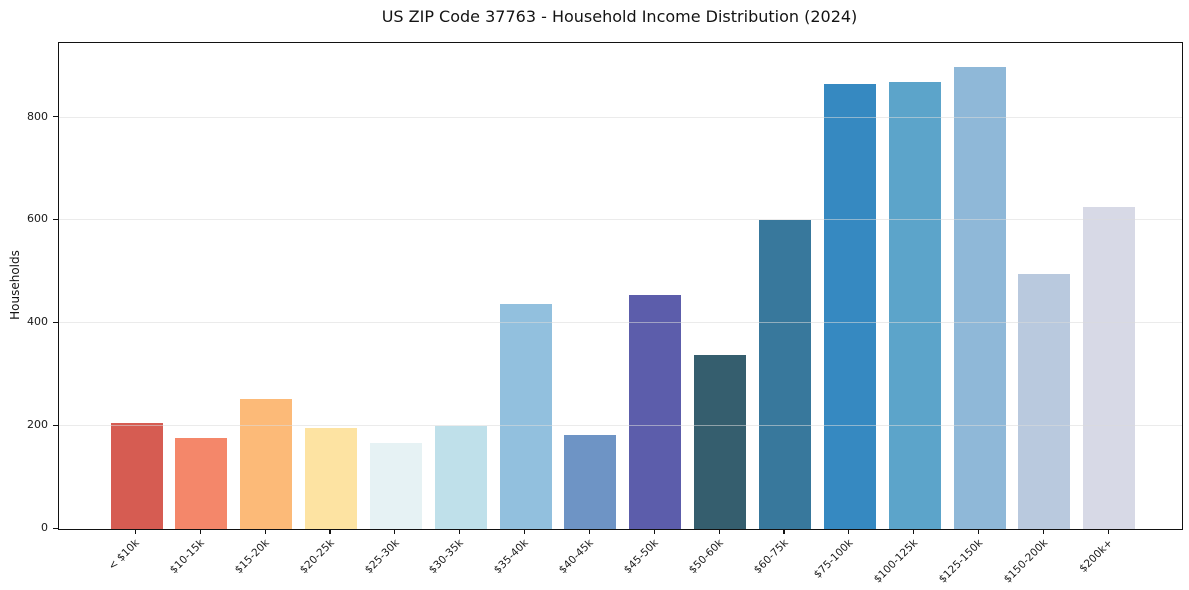 The height and width of the screenshot is (590, 1189). I want to click on x-tick-label: < $10k, so click(124, 555).